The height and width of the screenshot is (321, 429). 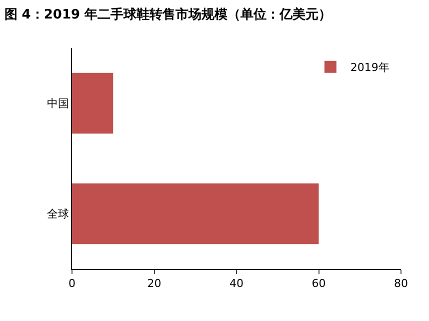 What do you see at coordinates (237, 283) in the screenshot?
I see `x-tick-label: 40` at bounding box center [237, 283].